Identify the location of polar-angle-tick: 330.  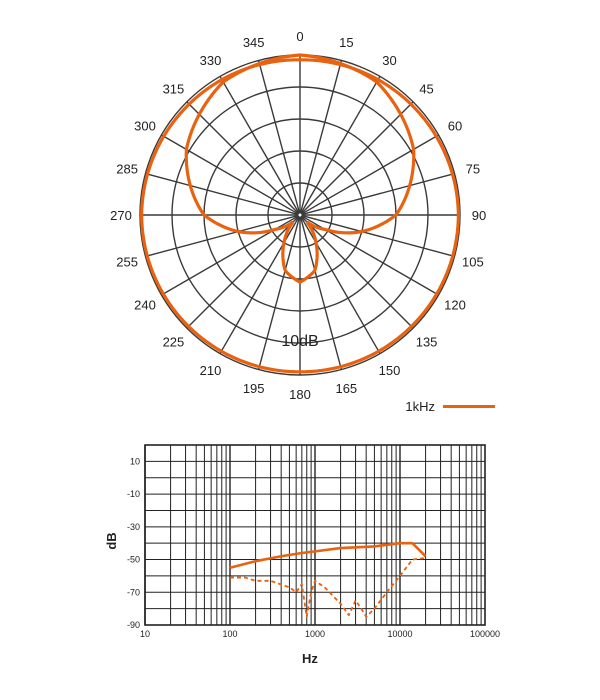
(211, 60).